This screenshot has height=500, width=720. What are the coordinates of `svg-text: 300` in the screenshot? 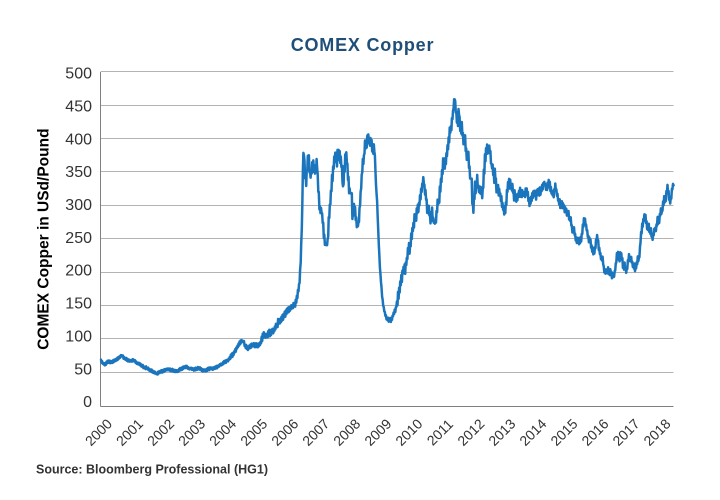 It's located at (78, 205).